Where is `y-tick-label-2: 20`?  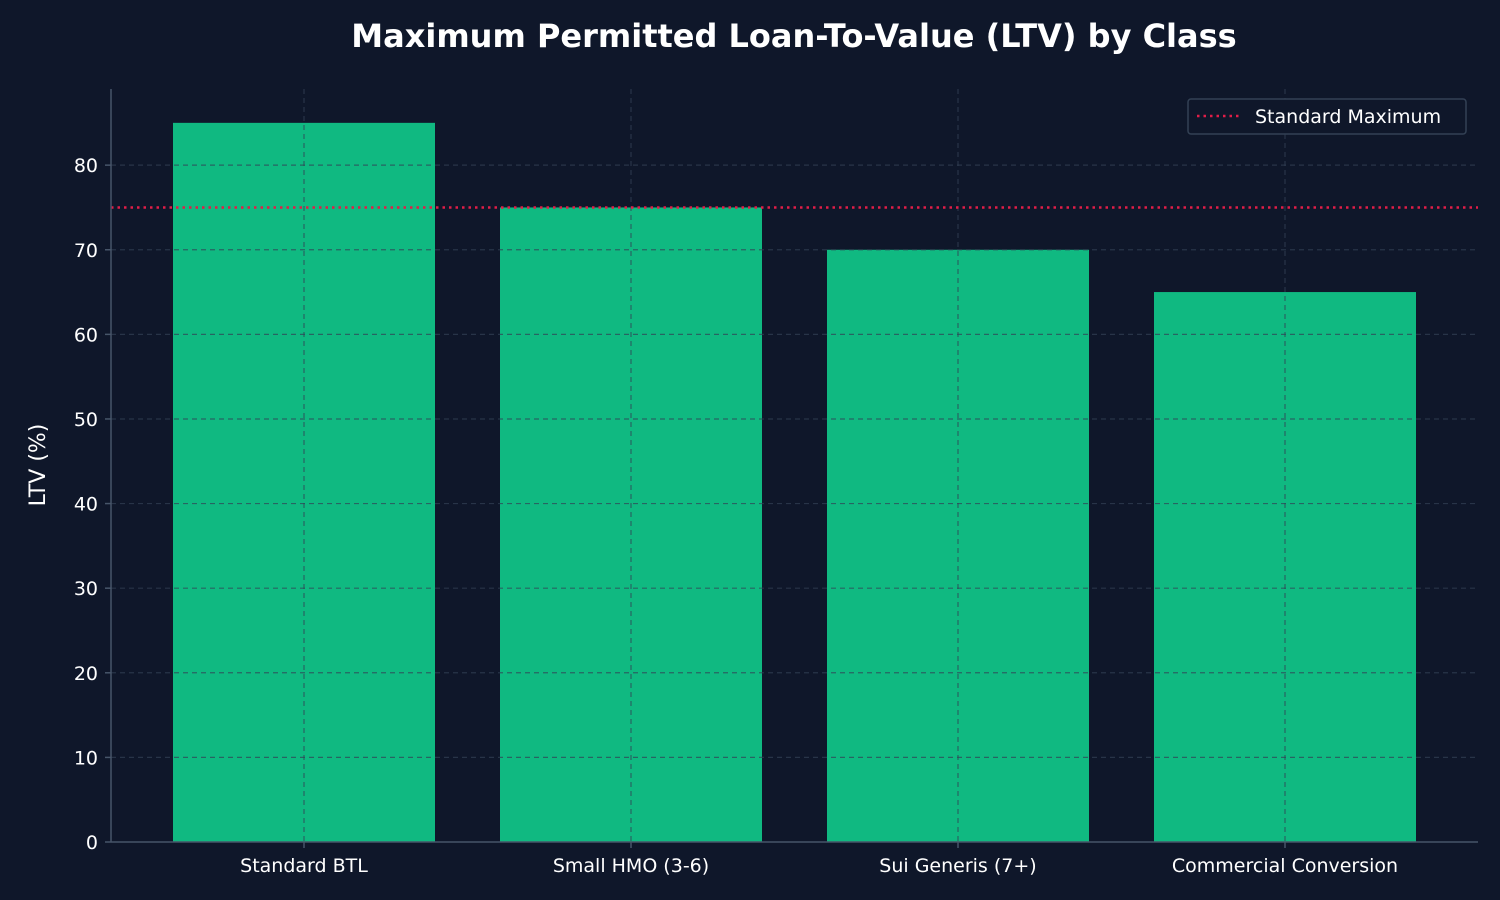
y-tick-label-2: 20 is located at coordinates (86, 674).